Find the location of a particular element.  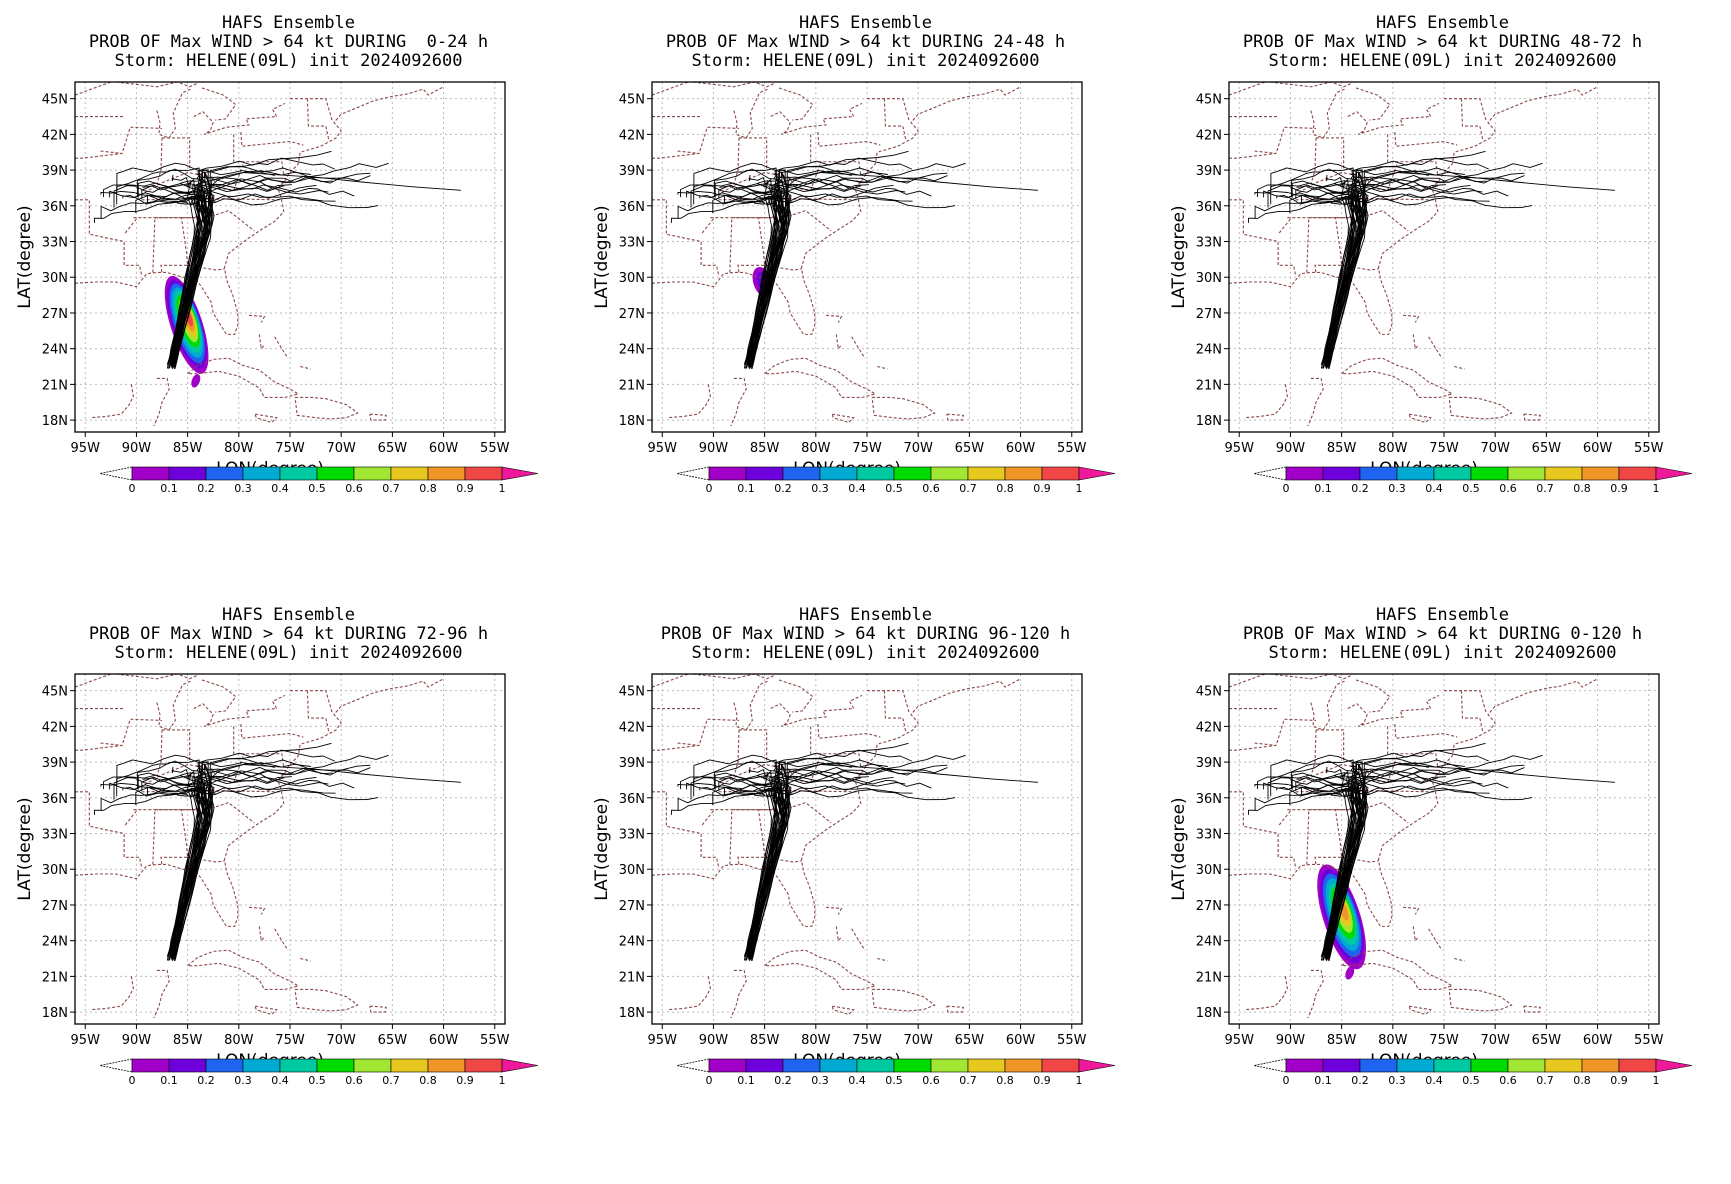

colorbar-label: 0.2 is located at coordinates (1360, 1080).